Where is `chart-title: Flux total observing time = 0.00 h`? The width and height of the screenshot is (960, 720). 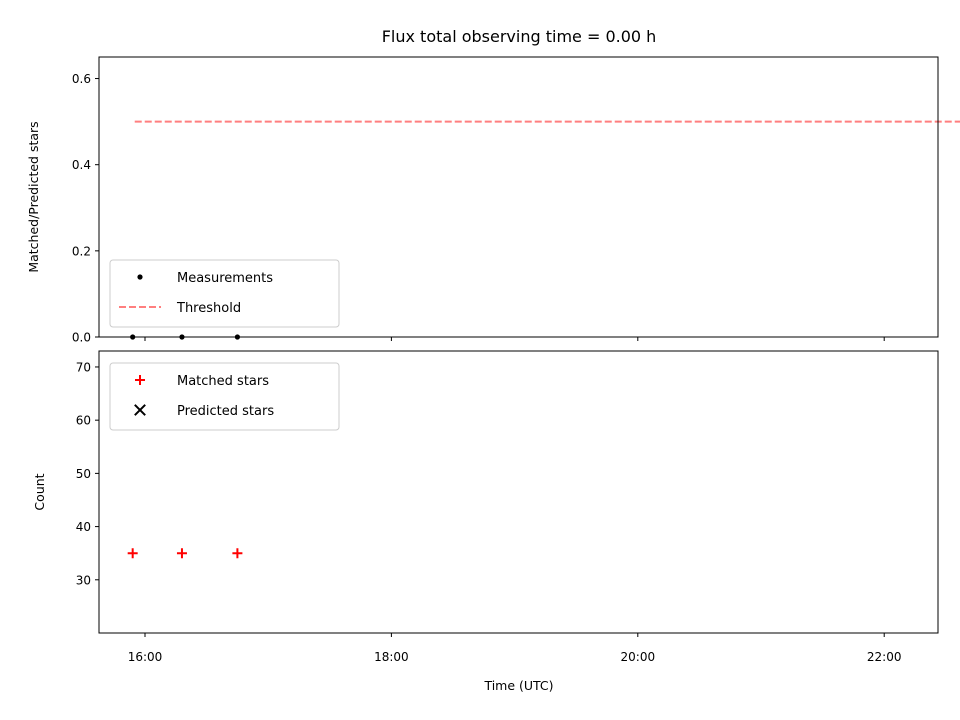 chart-title: Flux total observing time = 0.00 h is located at coordinates (519, 36).